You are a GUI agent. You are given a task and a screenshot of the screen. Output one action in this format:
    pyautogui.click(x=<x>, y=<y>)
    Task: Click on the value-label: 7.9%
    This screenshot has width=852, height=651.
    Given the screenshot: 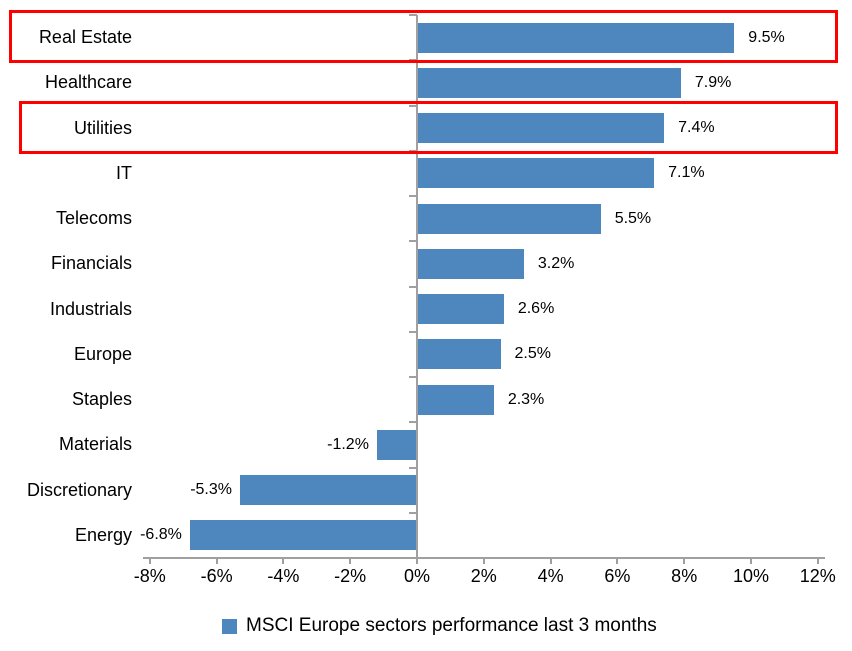 What is the action you would take?
    pyautogui.click(x=713, y=82)
    